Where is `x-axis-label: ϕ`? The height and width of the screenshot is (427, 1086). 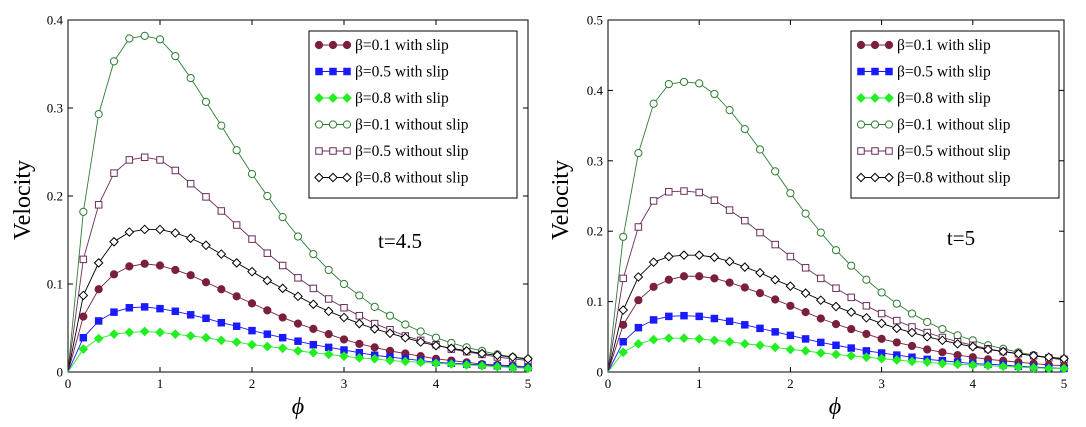 x-axis-label: ϕ is located at coordinates (298, 407).